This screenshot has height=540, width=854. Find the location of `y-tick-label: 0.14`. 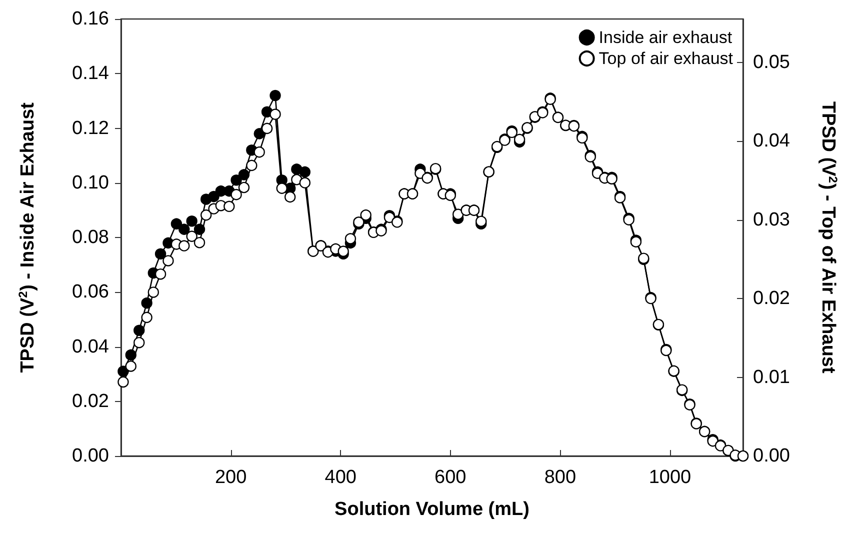

y-tick-label: 0.14 is located at coordinates (91, 73).